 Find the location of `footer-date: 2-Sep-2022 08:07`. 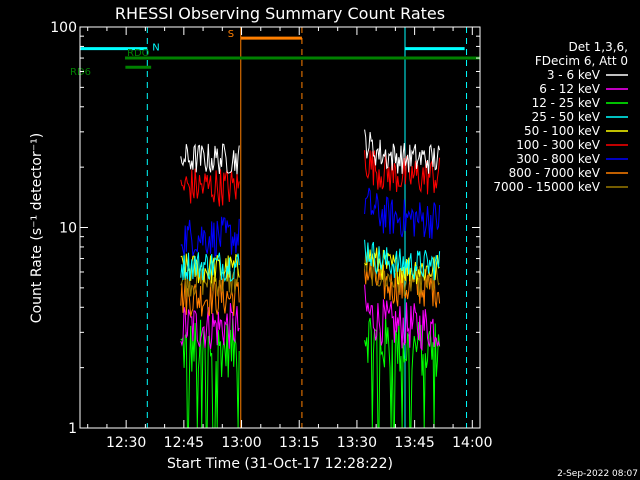

footer-date: 2-Sep-2022 08:07 is located at coordinates (597, 474).